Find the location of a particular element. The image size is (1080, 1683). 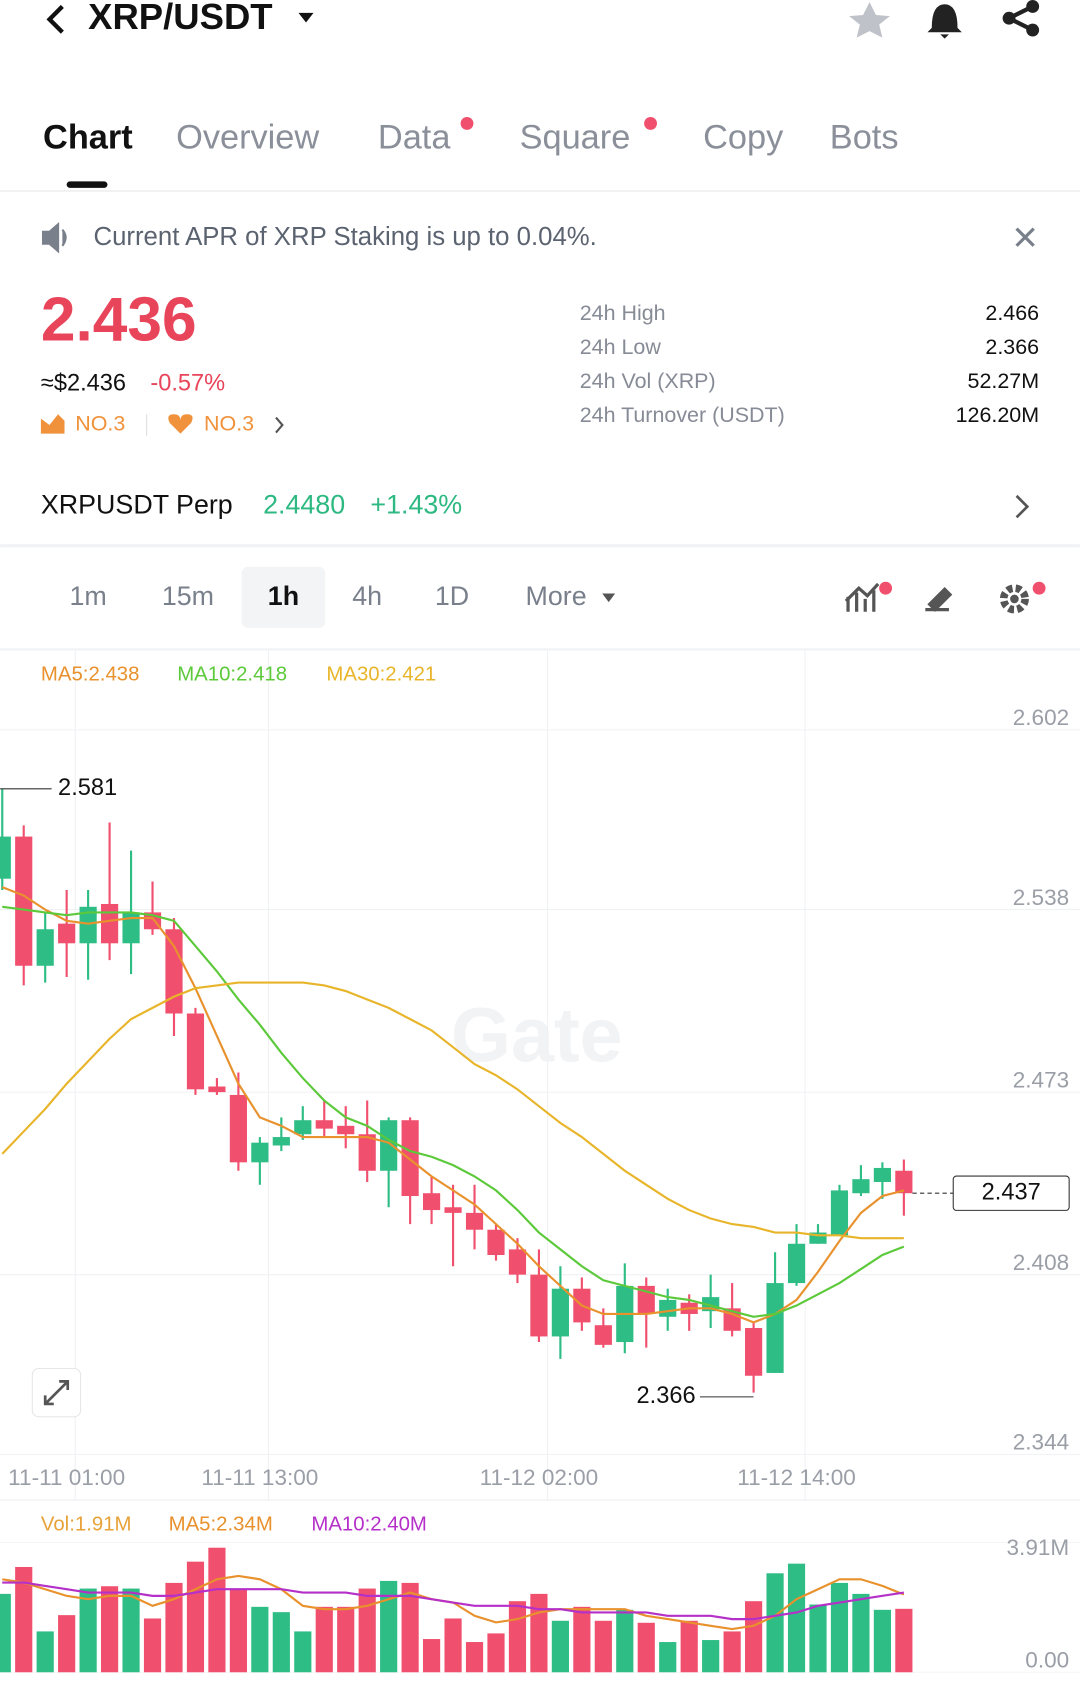

y-tick-label: 2.344 is located at coordinates (1041, 1442).